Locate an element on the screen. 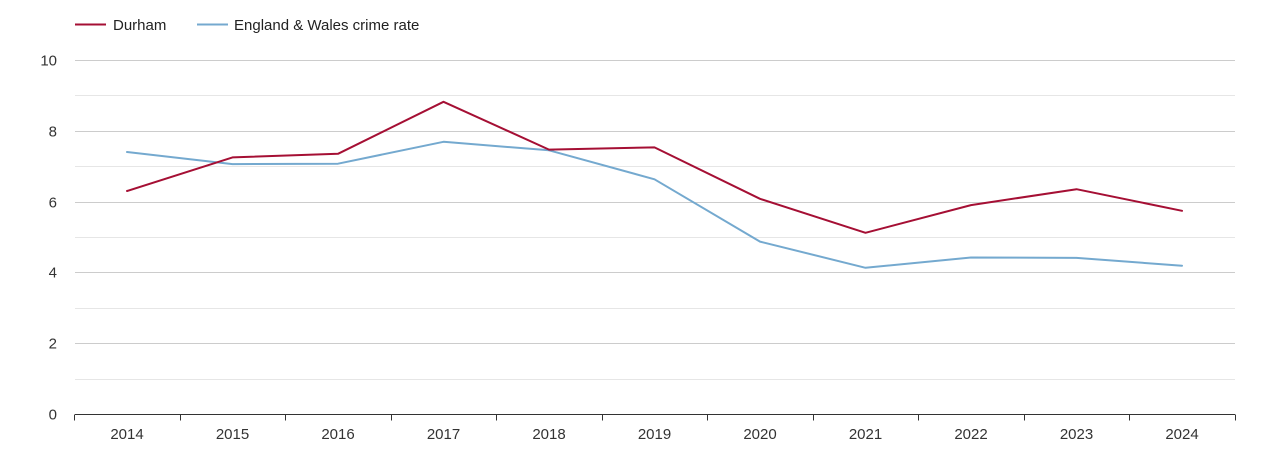 This screenshot has height=450, width=1270. x-tick-label: 2019 is located at coordinates (654, 434).